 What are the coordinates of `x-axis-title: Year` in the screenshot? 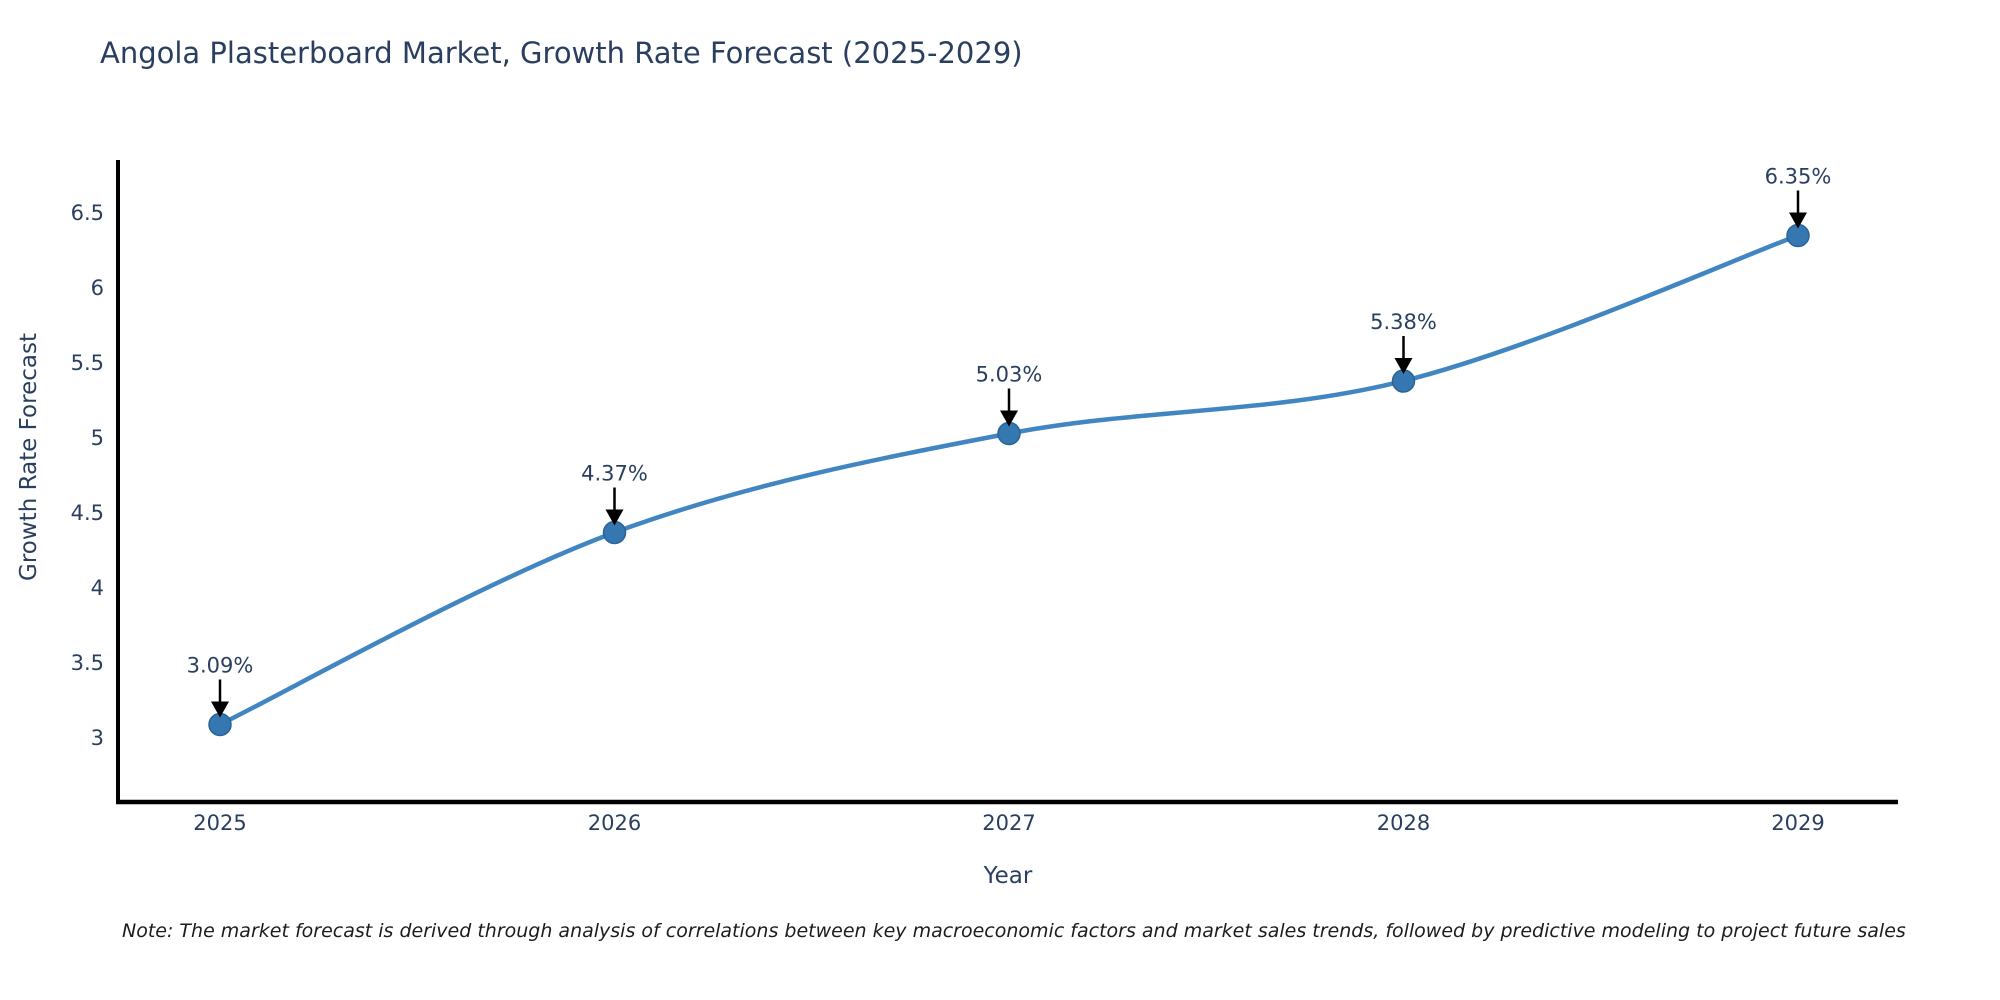 It's located at (1008, 876).